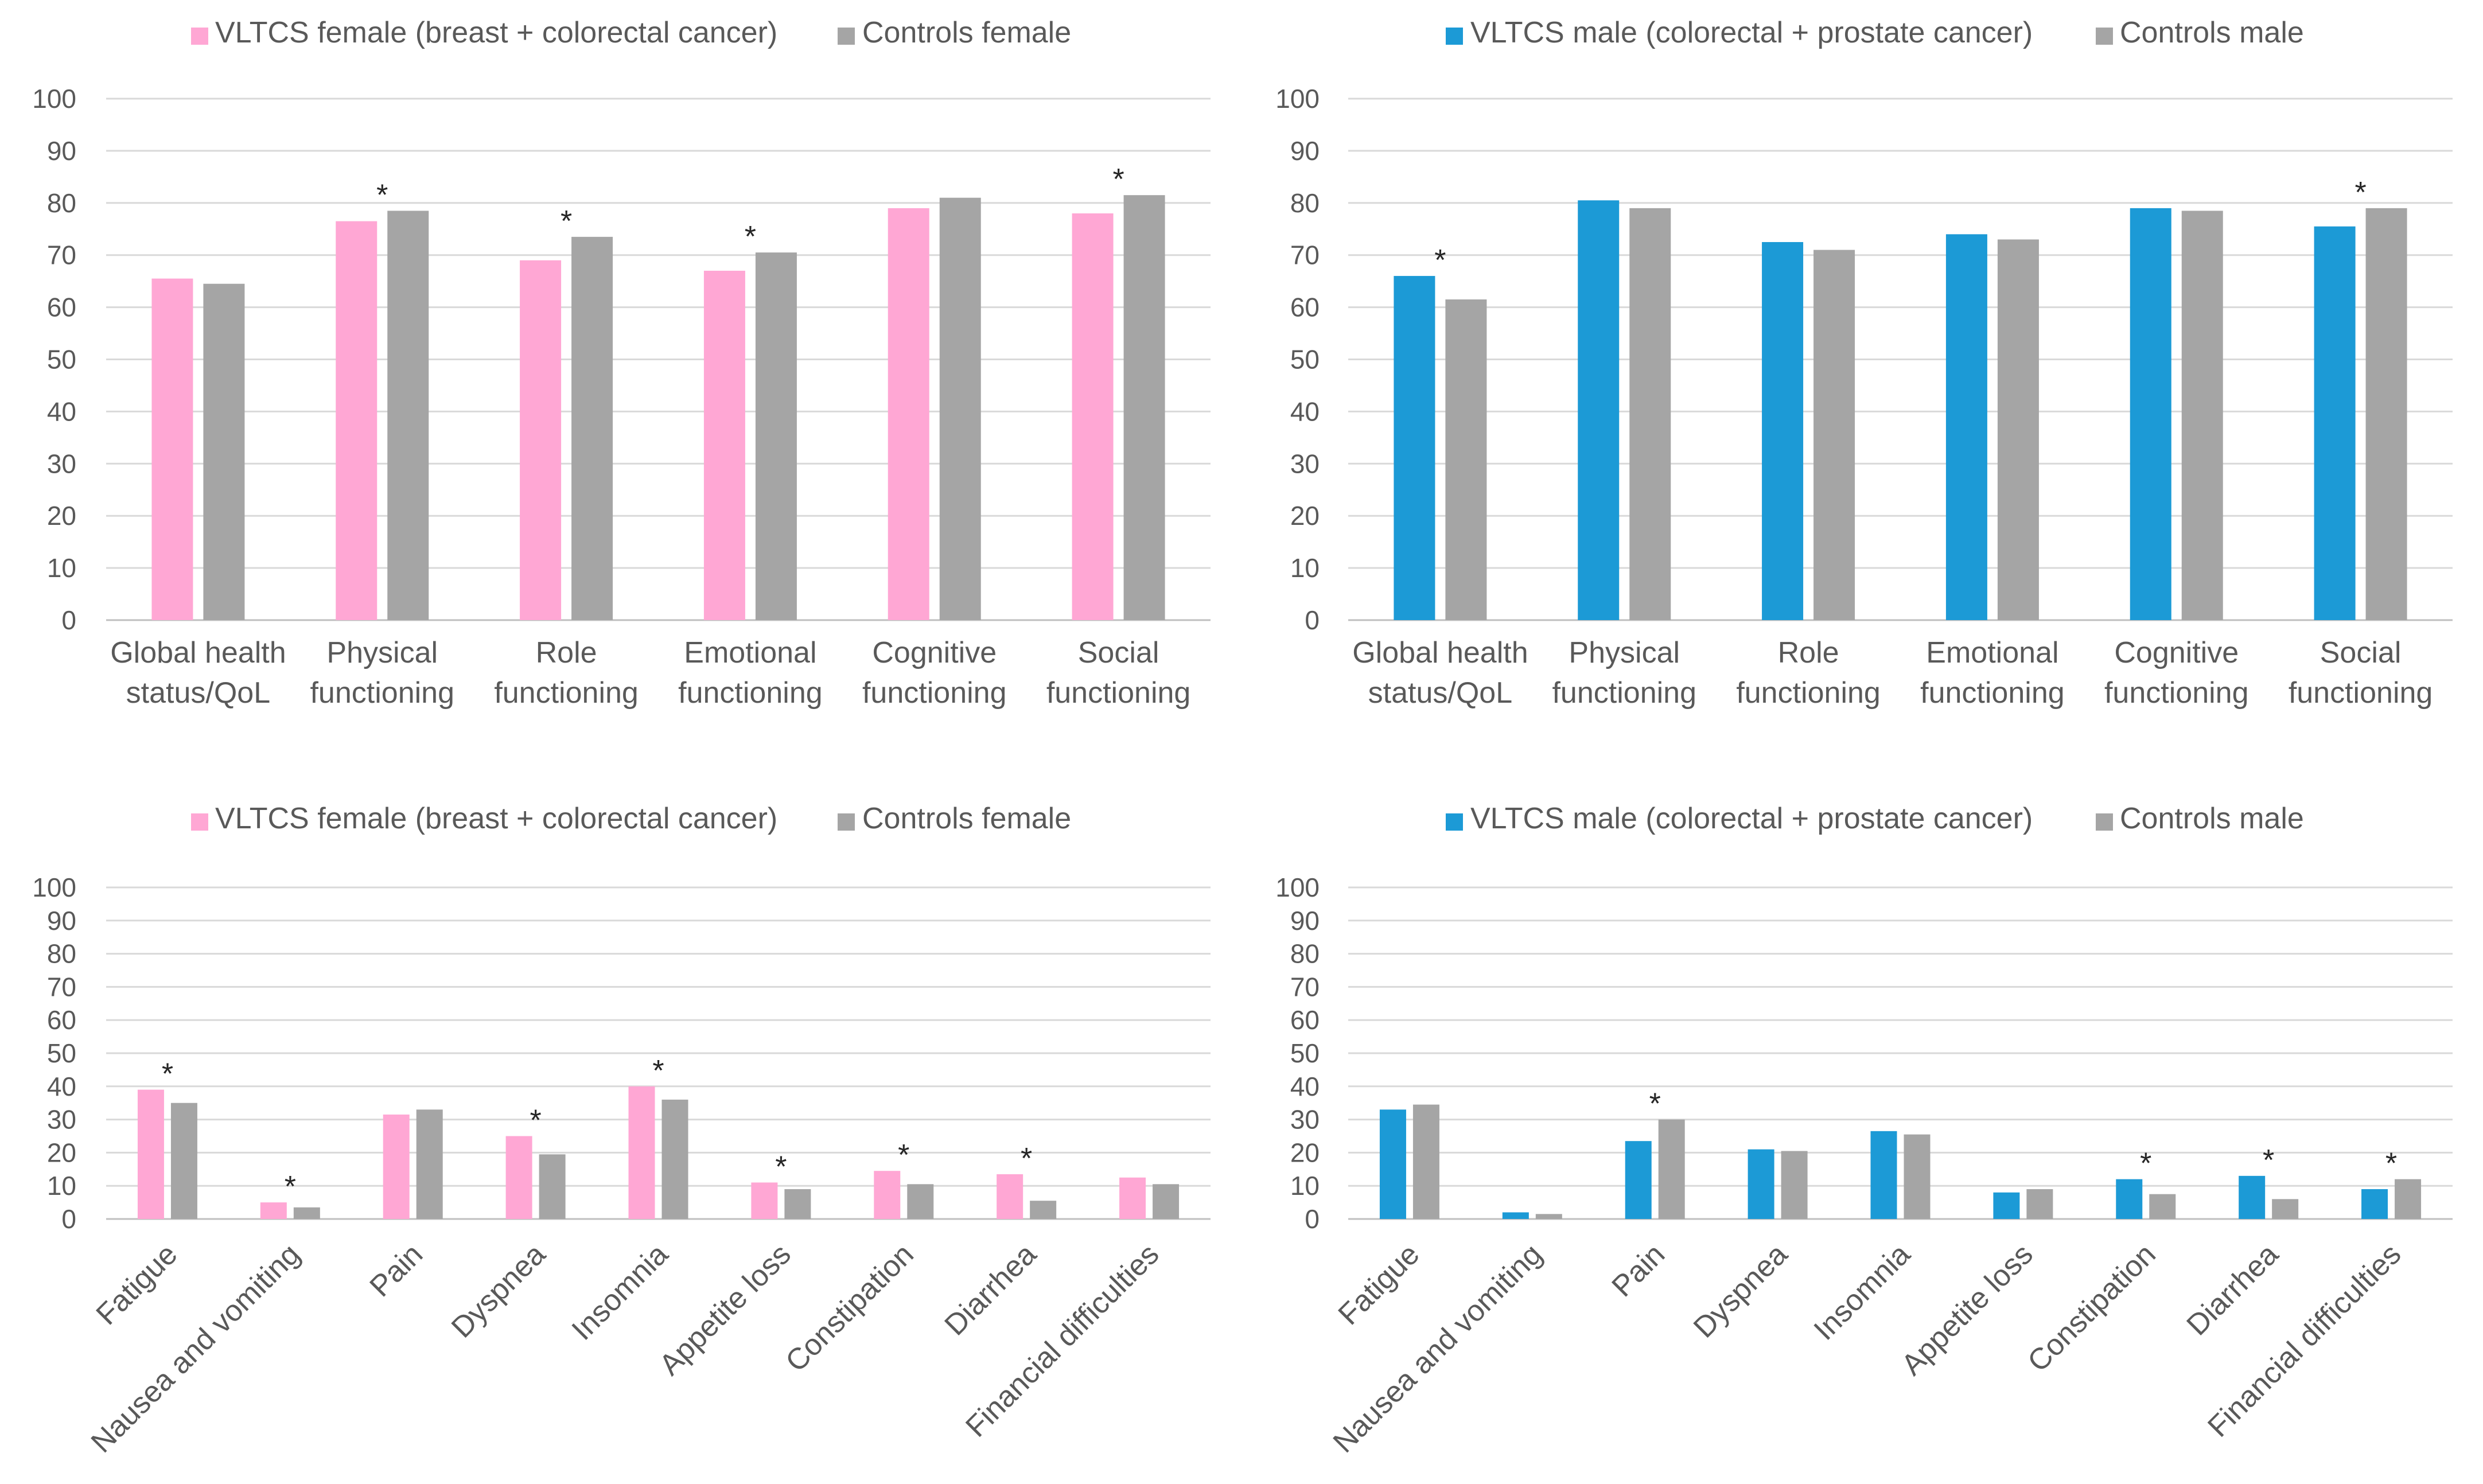  What do you see at coordinates (1454, 822) in the screenshot?
I see `legend-swatch-male` at bounding box center [1454, 822].